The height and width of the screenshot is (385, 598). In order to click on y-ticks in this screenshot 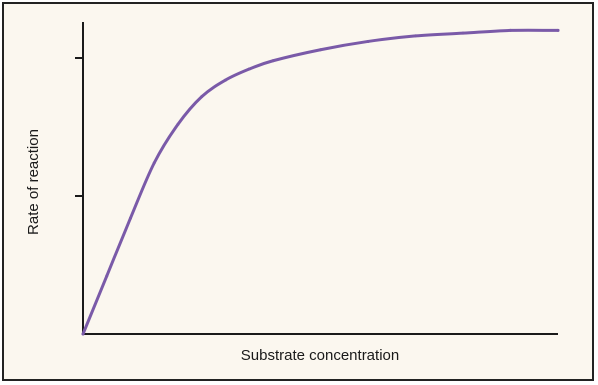, I will do `click(79, 127)`.